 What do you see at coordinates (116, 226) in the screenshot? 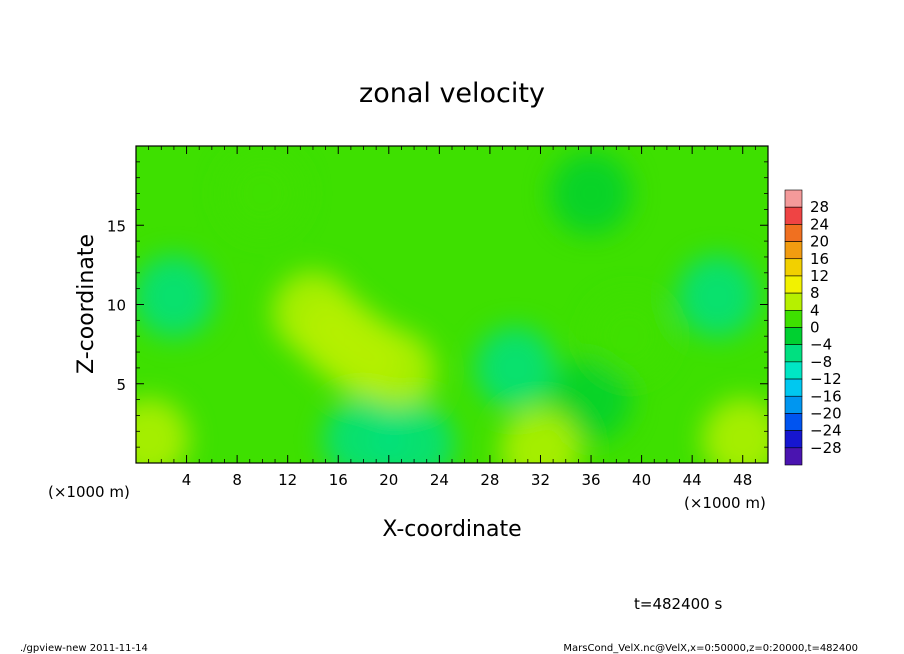
I see `y-tick-label: 15` at bounding box center [116, 226].